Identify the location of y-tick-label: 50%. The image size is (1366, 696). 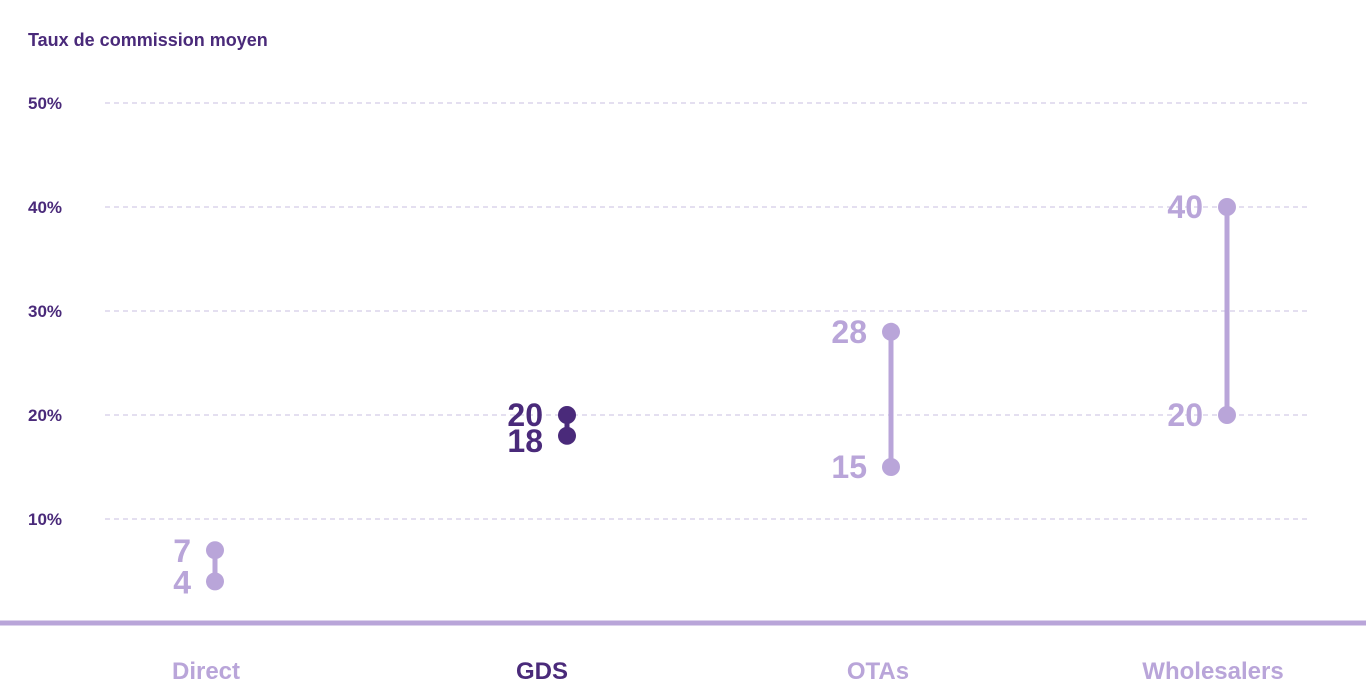
(45, 103).